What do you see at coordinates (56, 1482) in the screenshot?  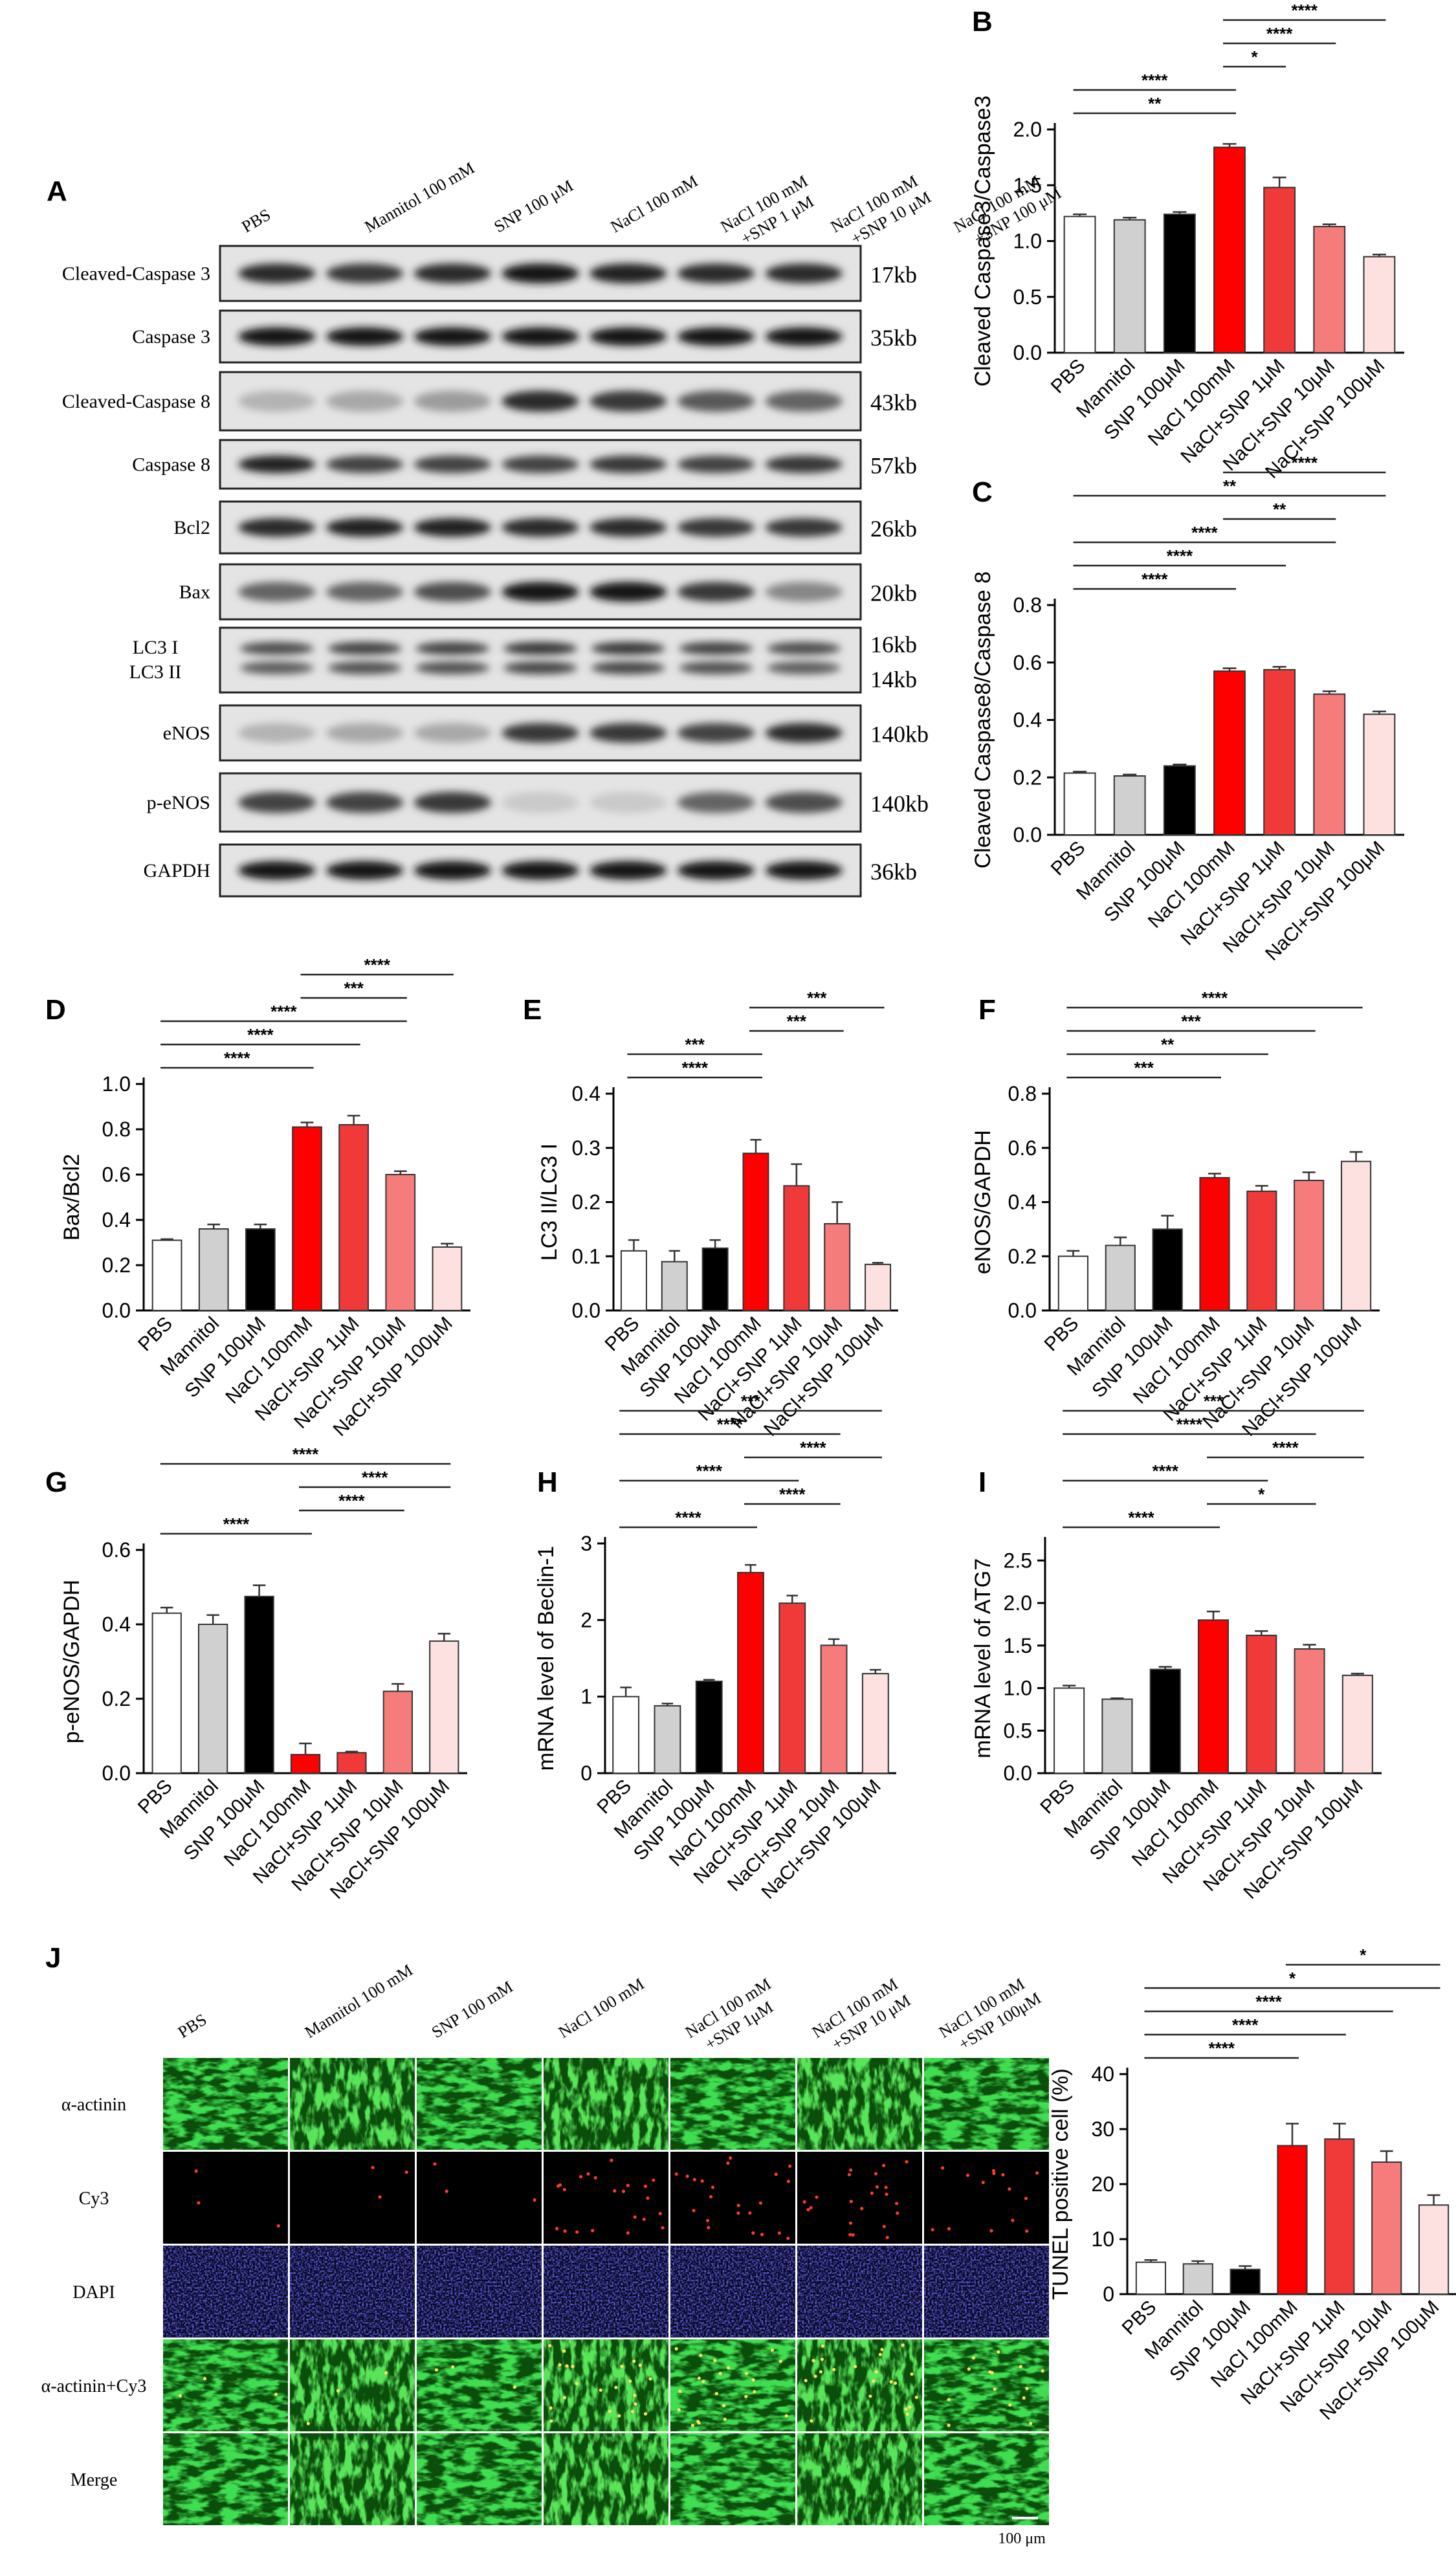 I see `panel-label-g: G` at bounding box center [56, 1482].